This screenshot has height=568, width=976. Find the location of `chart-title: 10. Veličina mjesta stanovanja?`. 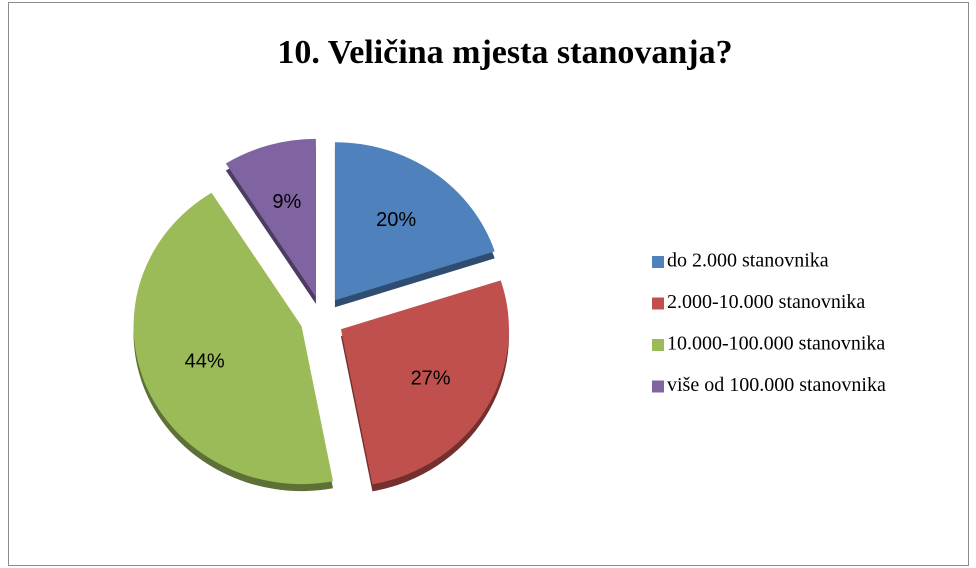

chart-title: 10. Veličina mjesta stanovanja? is located at coordinates (504, 52).